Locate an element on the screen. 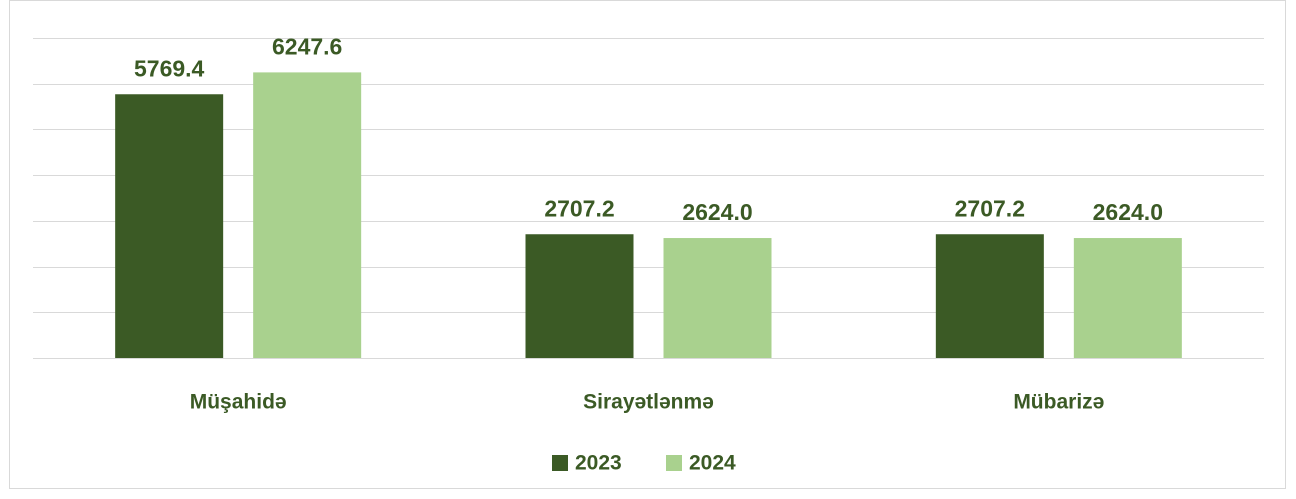  x-tick-label: Sirayətlənmə is located at coordinates (648, 402).